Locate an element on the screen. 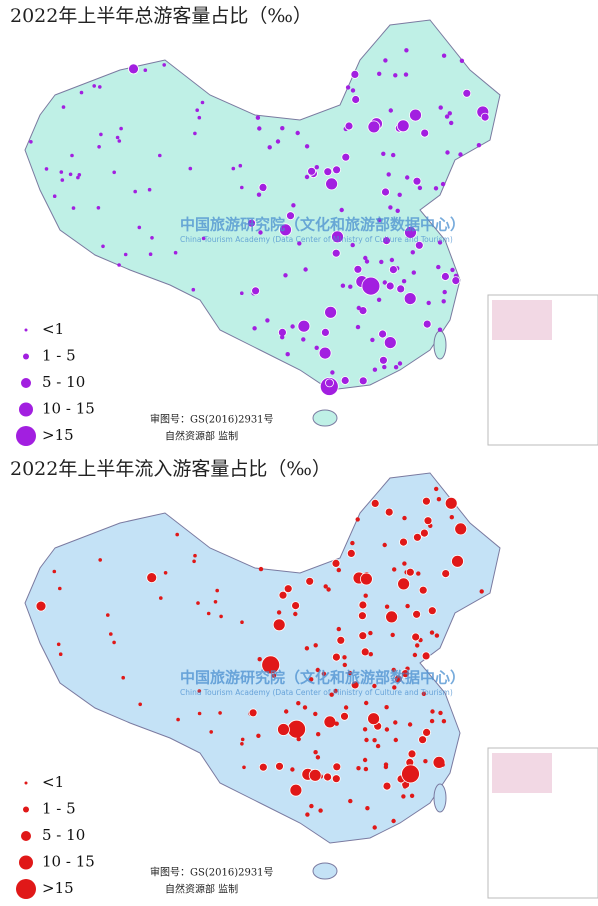  map-title: 2022年上半年总游客量占比（‰） is located at coordinates (161, 16).